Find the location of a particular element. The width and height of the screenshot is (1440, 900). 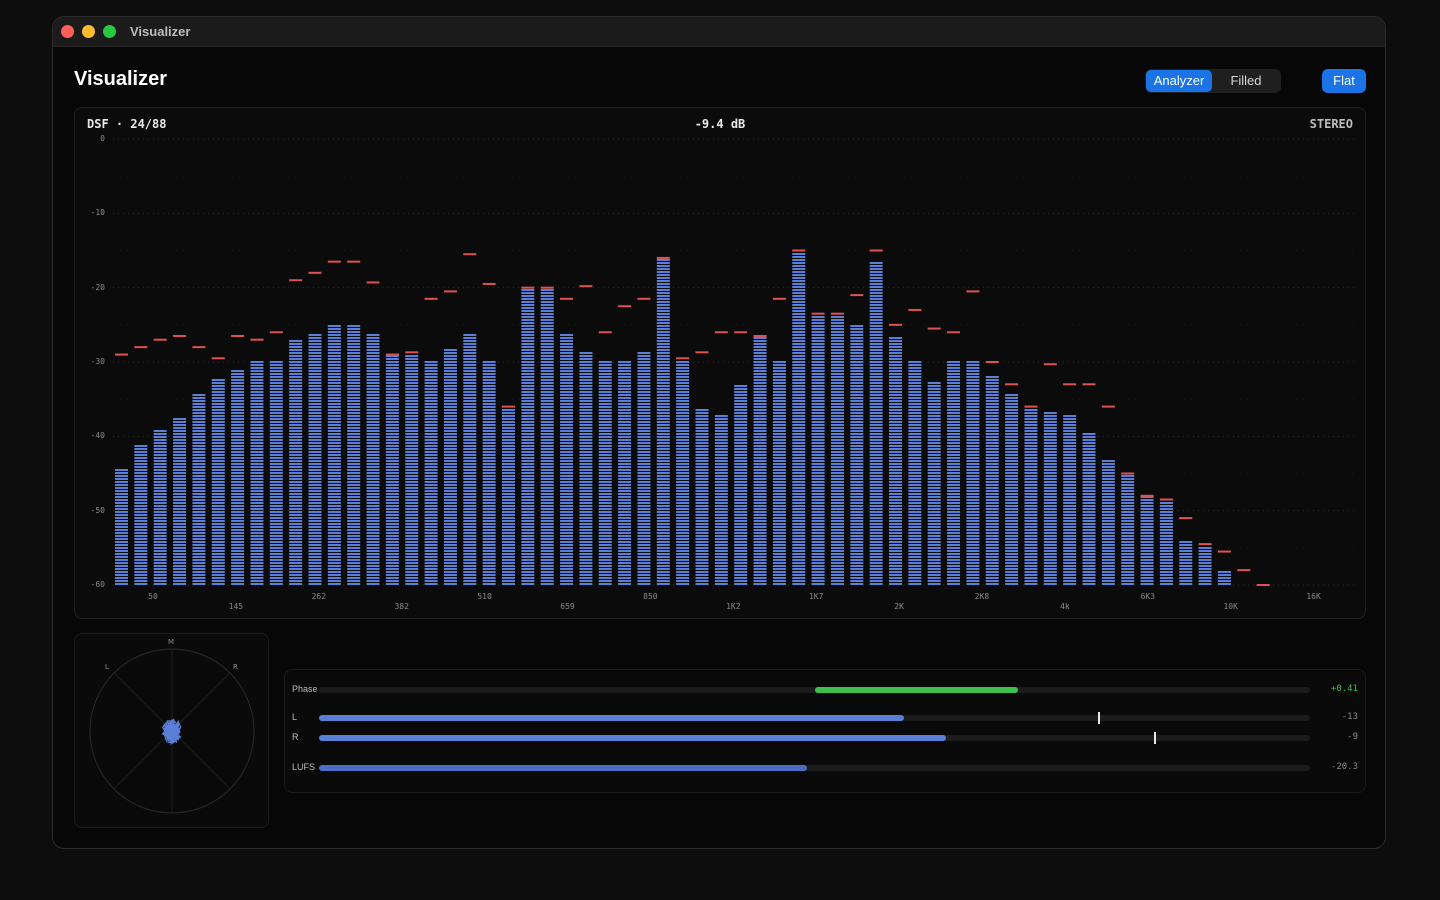

left-label: L is located at coordinates (107, 667).